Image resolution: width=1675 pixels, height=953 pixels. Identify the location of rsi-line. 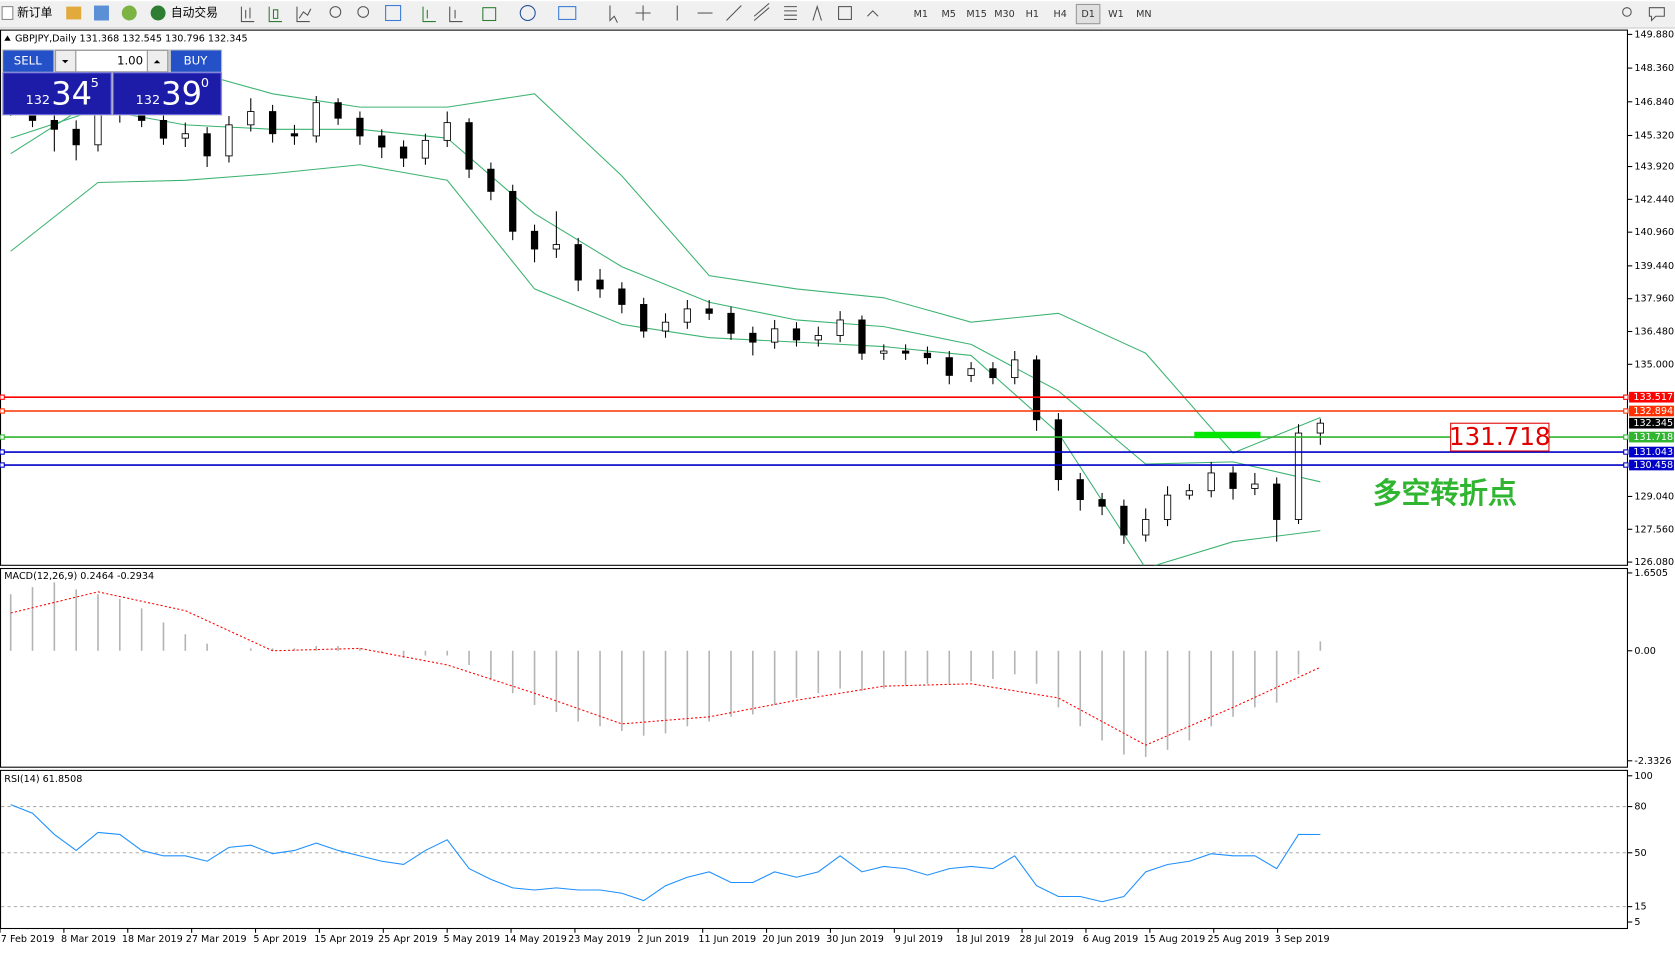
(665, 853).